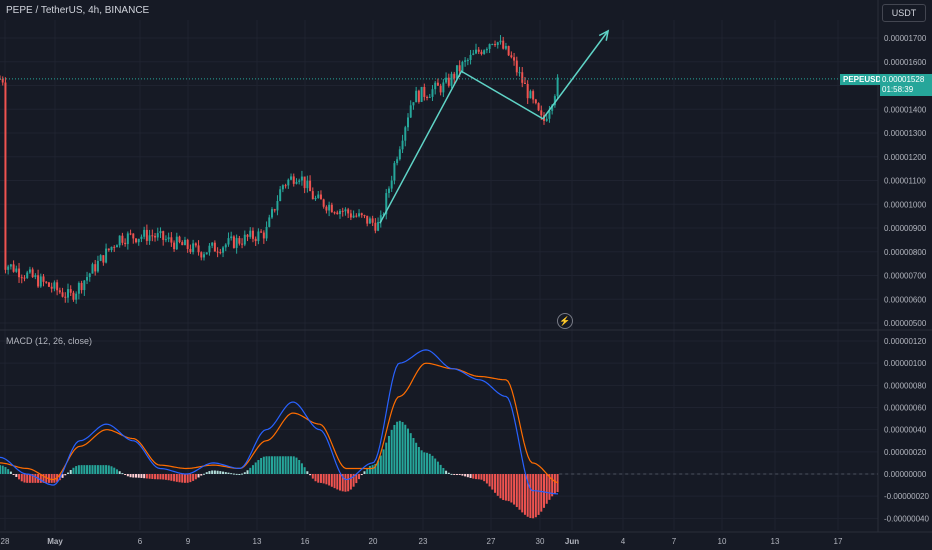 The height and width of the screenshot is (550, 932). What do you see at coordinates (905, 474) in the screenshot?
I see `macd-tick-label: 0.00000000` at bounding box center [905, 474].